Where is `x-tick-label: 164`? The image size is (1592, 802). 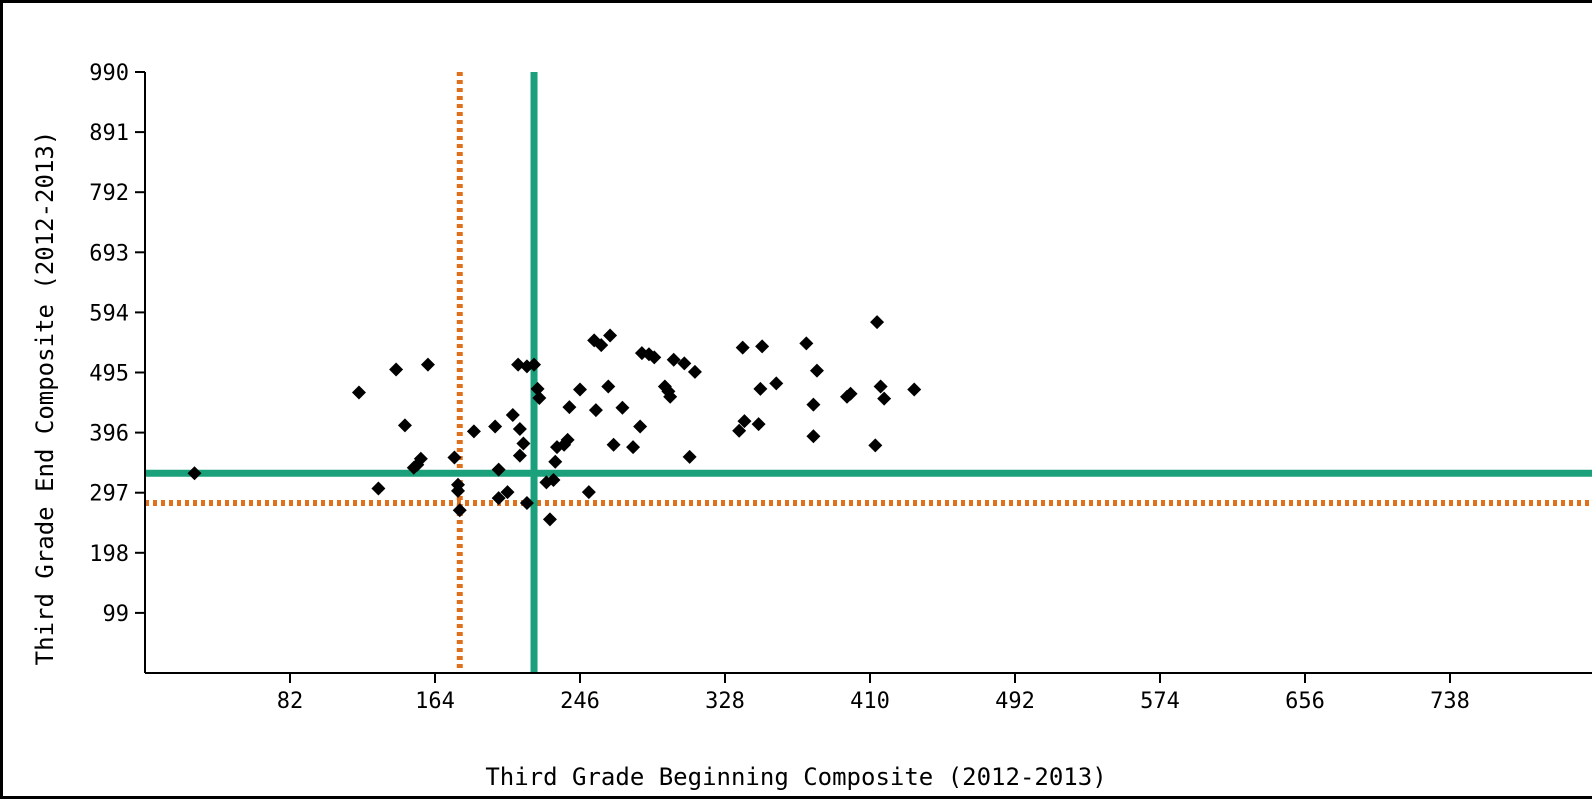 x-tick-label: 164 is located at coordinates (435, 701).